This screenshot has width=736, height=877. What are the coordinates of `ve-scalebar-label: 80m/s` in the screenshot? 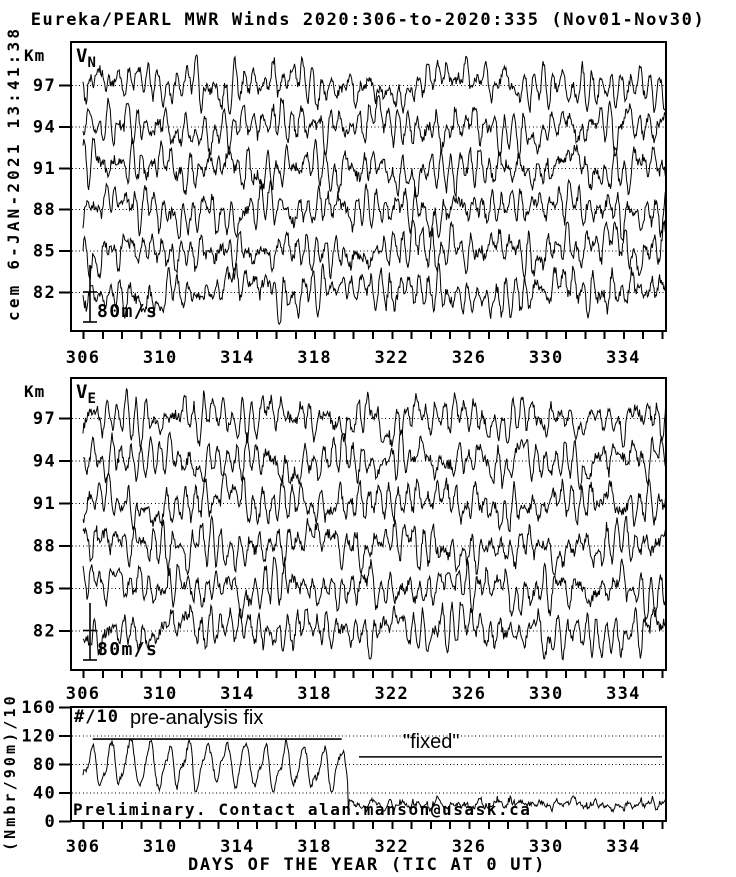 It's located at (128, 649).